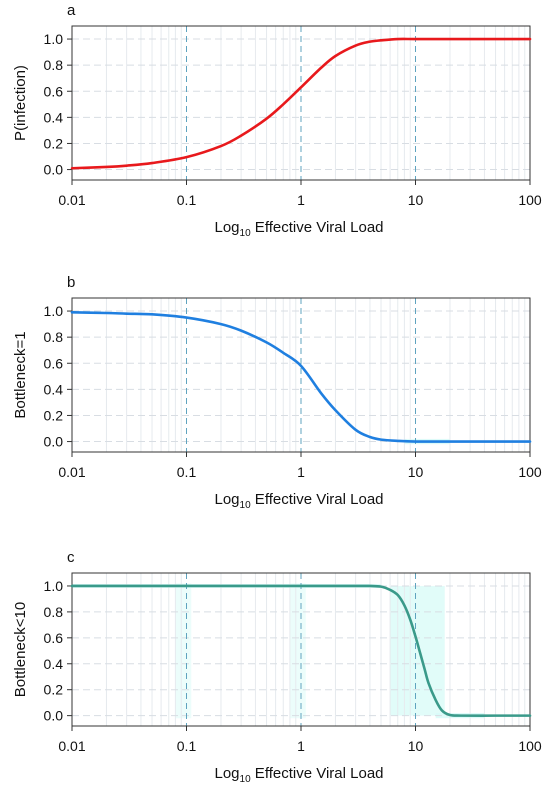 This screenshot has width=550, height=789. What do you see at coordinates (71, 282) in the screenshot?
I see `panel-label: b` at bounding box center [71, 282].